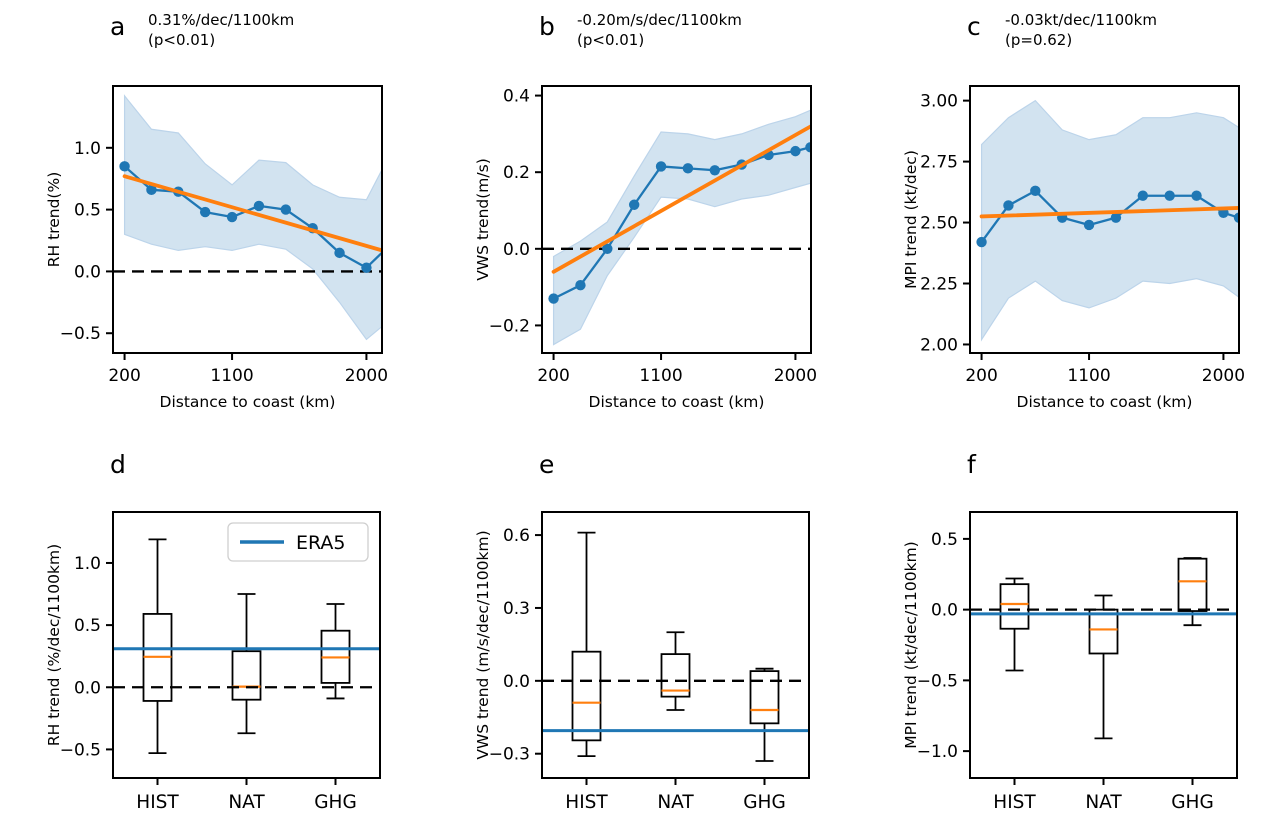 Image resolution: width=1269 pixels, height=832 pixels. I want to click on legend-box, so click(298, 542).